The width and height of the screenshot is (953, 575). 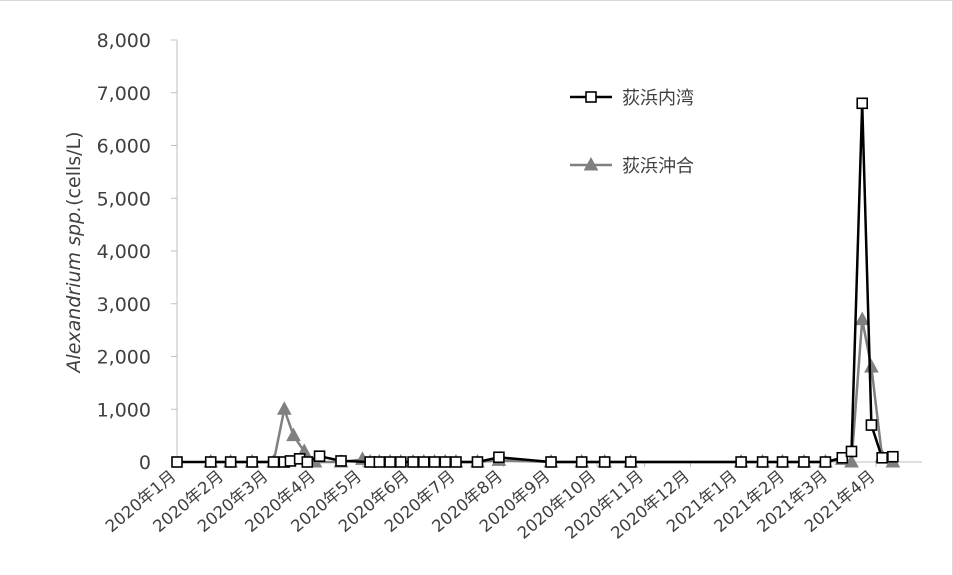 What do you see at coordinates (124, 94) in the screenshot?
I see `y-tick-label: 7,000` at bounding box center [124, 94].